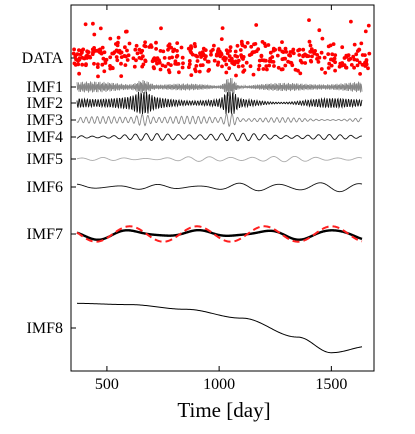 The height and width of the screenshot is (434, 415). I want to click on x-tick-label: 1000, so click(219, 384).